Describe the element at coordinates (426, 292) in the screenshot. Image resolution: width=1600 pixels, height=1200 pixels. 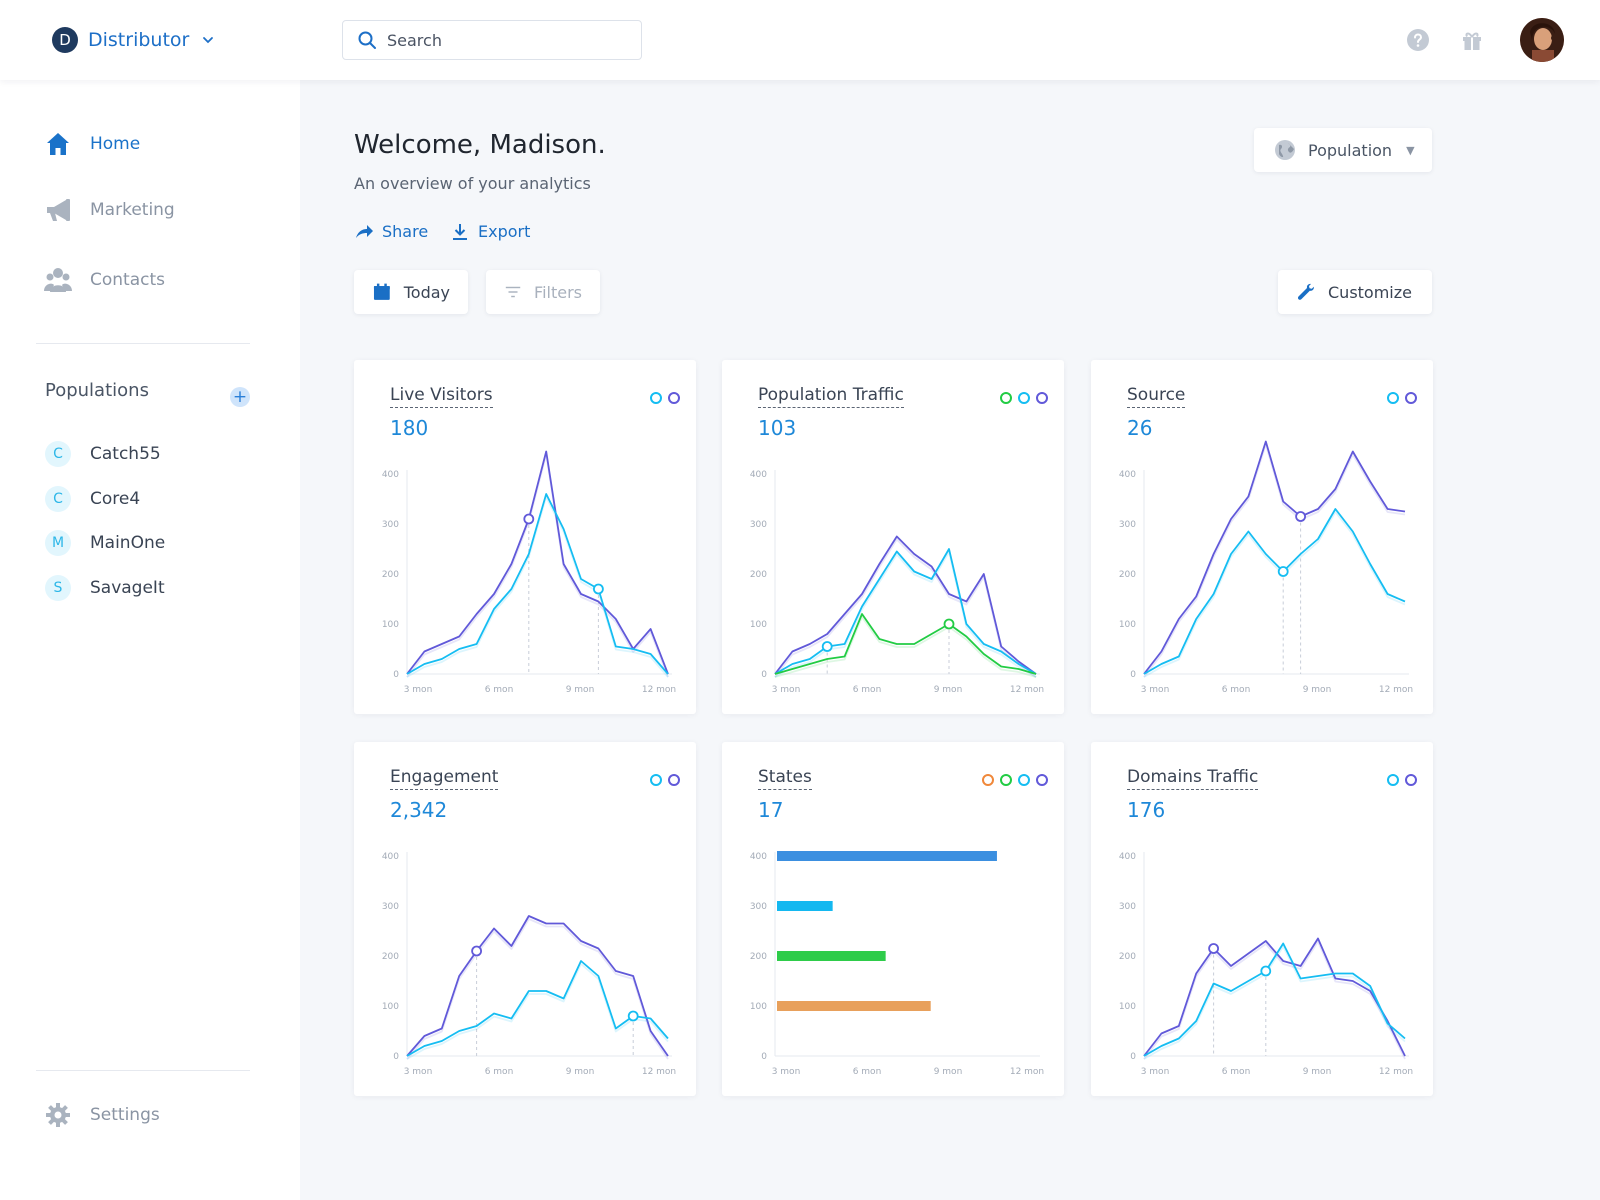
I see `today-label: Today` at that location.